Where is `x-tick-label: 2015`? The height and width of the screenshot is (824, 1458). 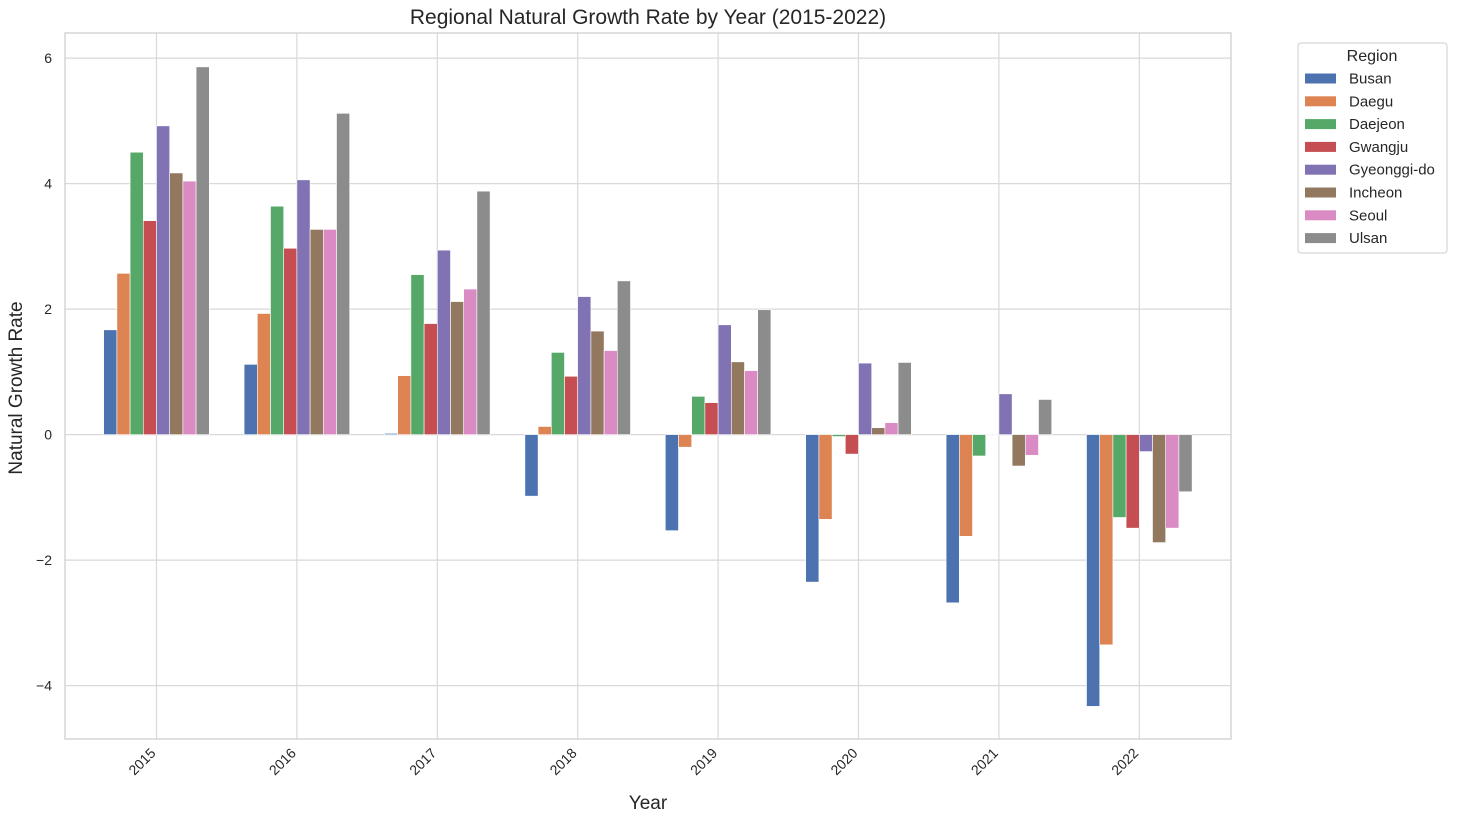
x-tick-label: 2015 is located at coordinates (141, 761).